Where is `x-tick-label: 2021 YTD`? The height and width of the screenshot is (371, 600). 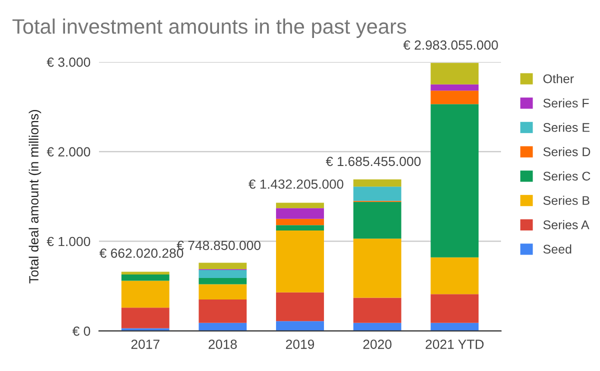 x-tick-label: 2021 YTD is located at coordinates (455, 344).